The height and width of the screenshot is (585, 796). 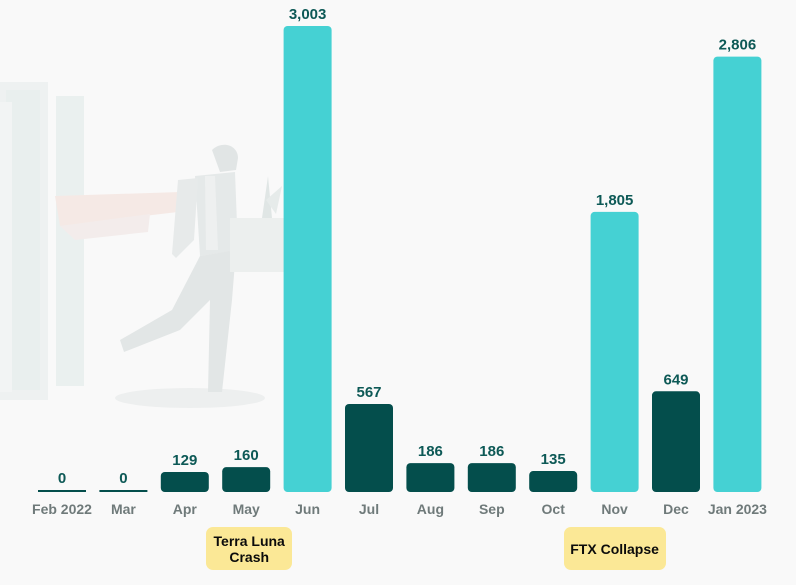 I want to click on x-tick-label: Oct, so click(x=554, y=509).